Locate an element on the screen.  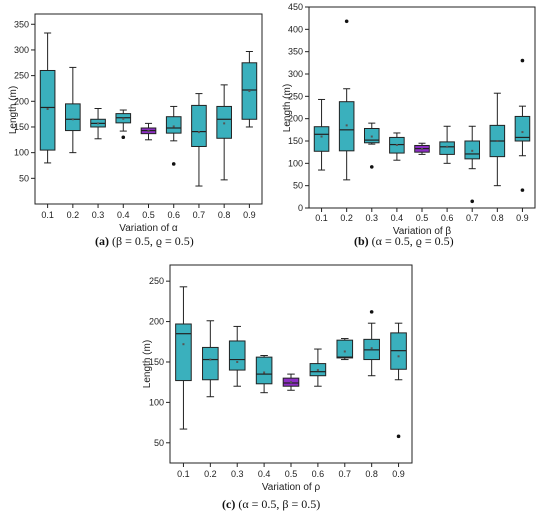
y-tick-label: 0 is located at coordinates (300, 208).